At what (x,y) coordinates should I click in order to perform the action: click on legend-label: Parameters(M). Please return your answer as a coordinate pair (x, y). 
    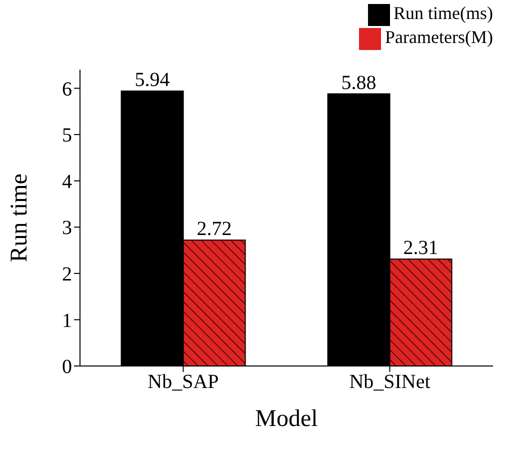
    Looking at the image, I should click on (439, 36).